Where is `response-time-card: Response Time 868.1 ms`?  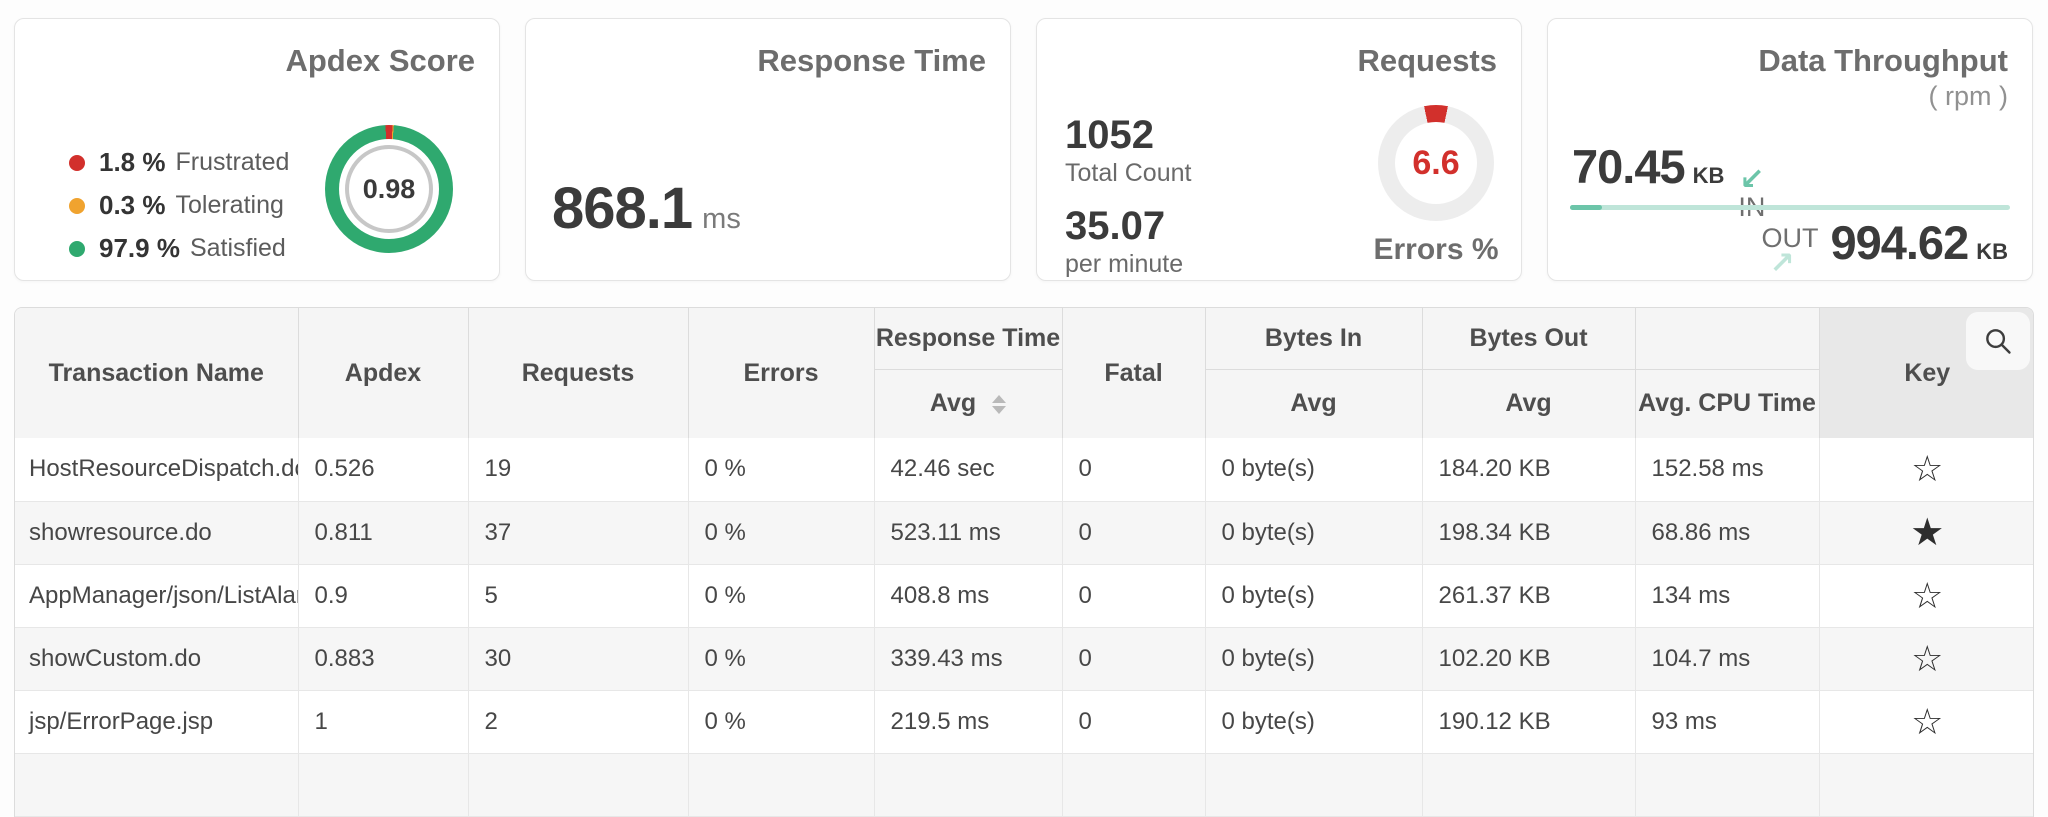 response-time-card: Response Time 868.1 ms is located at coordinates (768, 149).